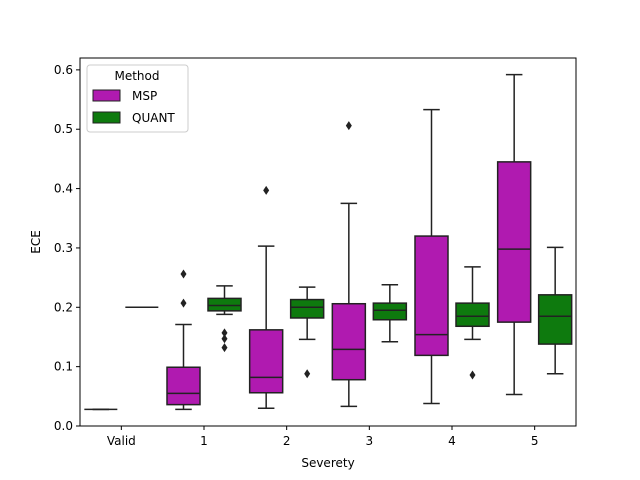  What do you see at coordinates (144, 96) in the screenshot?
I see `legend-label-msp: MSP` at bounding box center [144, 96].